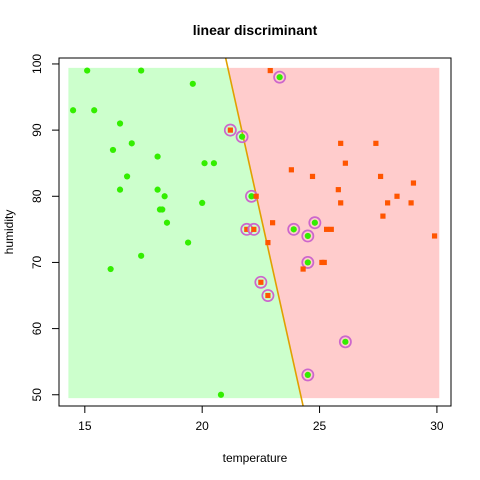 The height and width of the screenshot is (480, 480). I want to click on decision-boundary, so click(264, 232).